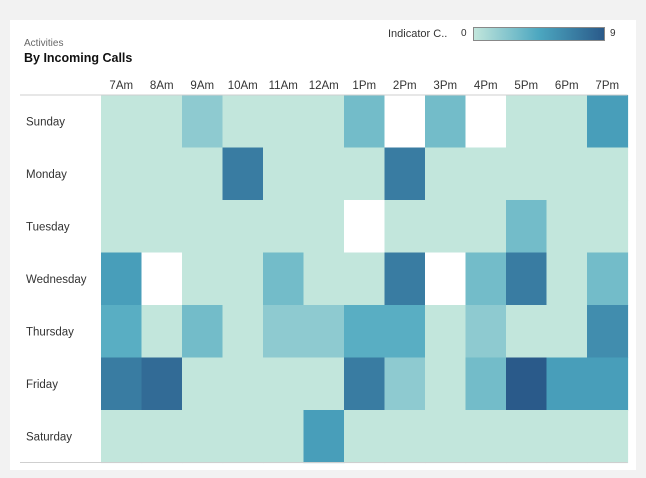 Image resolution: width=646 pixels, height=478 pixels. I want to click on x-tick-label: 3Pm, so click(445, 86).